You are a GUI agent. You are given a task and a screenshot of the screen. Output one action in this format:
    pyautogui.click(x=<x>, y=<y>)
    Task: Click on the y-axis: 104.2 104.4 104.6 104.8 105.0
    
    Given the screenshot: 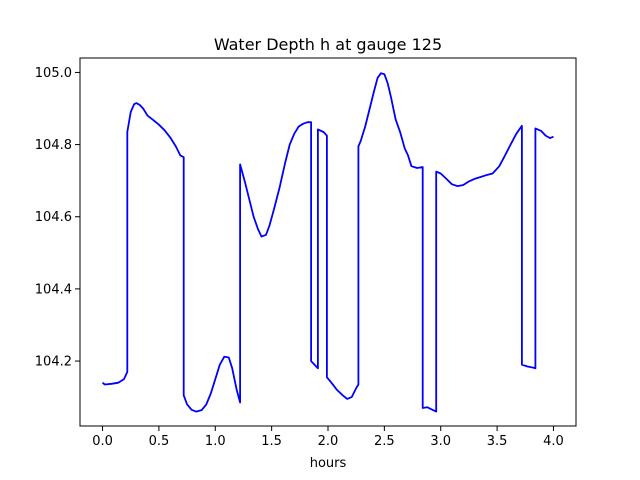 What is the action you would take?
    pyautogui.click(x=57, y=218)
    